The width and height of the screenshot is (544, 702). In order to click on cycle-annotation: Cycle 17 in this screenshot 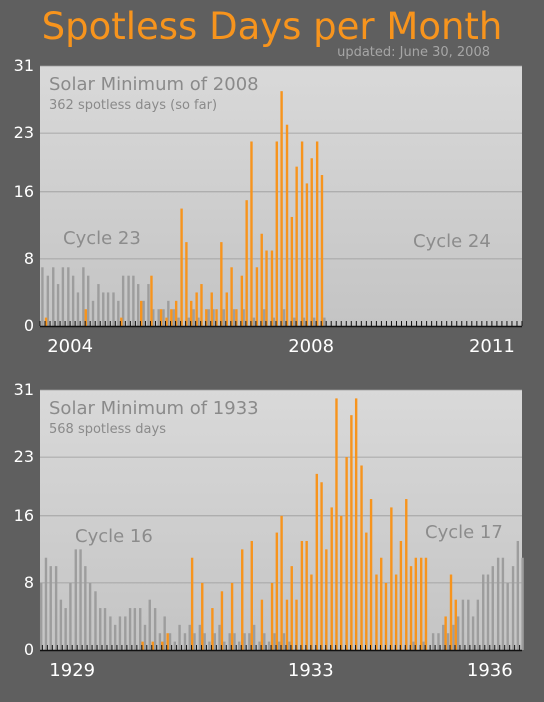, I will do `click(464, 532)`.